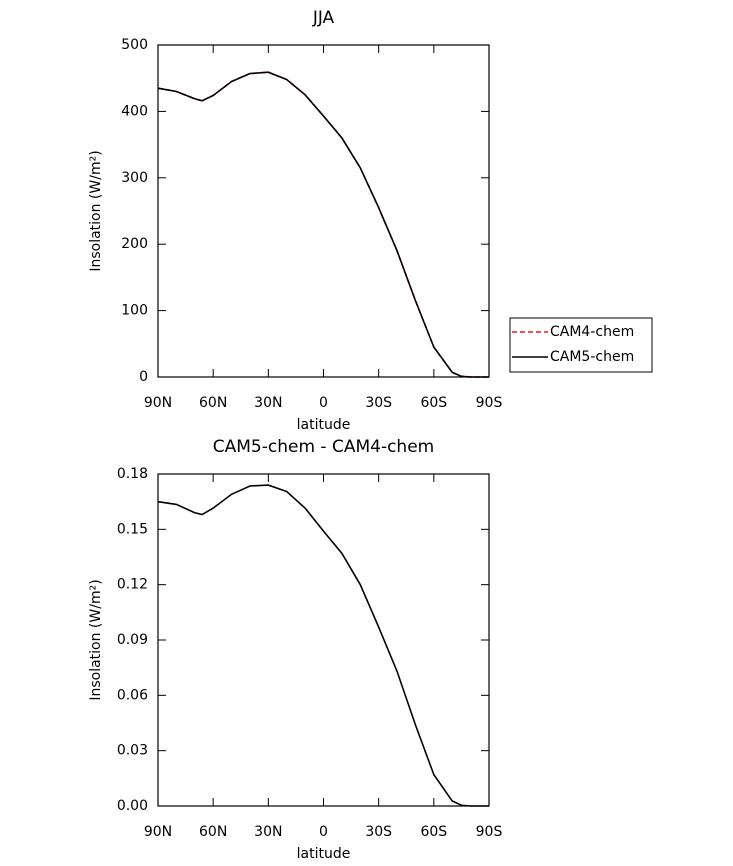 This screenshot has height=866, width=733. Describe the element at coordinates (132, 695) in the screenshot. I see `y-tick-label: 0.06` at that location.